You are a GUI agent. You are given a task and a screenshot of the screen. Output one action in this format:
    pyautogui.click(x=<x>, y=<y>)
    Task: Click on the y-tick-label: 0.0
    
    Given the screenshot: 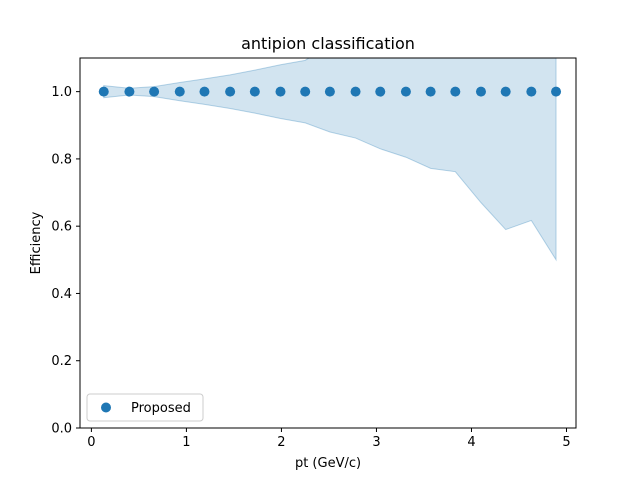 What is the action you would take?
    pyautogui.click(x=61, y=429)
    